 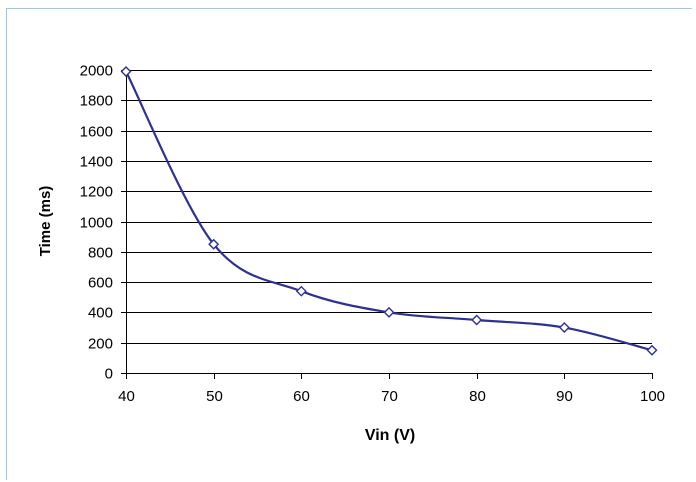 What do you see at coordinates (100, 253) in the screenshot?
I see `y-tick-label-800: 800` at bounding box center [100, 253].